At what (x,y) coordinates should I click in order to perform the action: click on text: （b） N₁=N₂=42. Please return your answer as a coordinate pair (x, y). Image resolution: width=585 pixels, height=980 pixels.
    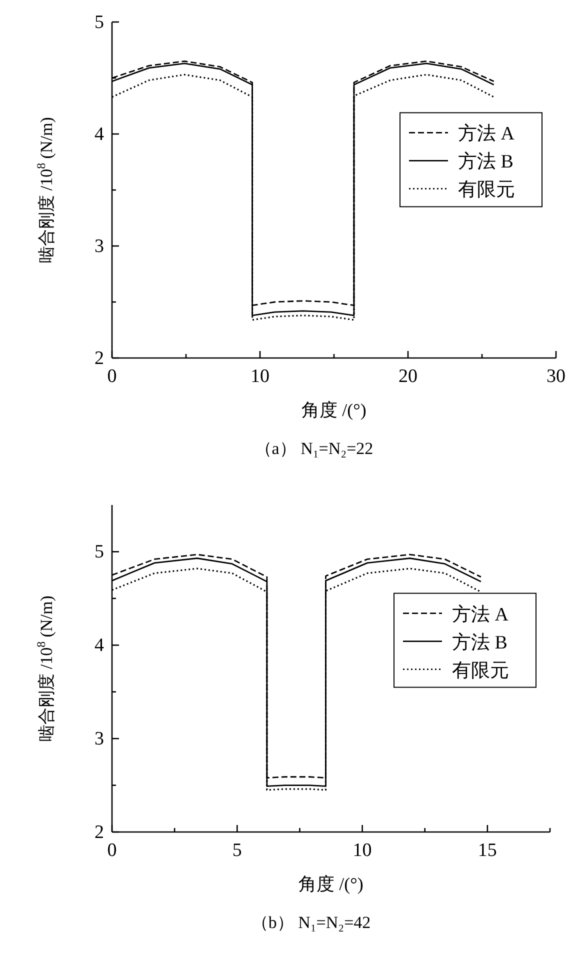
    Looking at the image, I should click on (311, 922).